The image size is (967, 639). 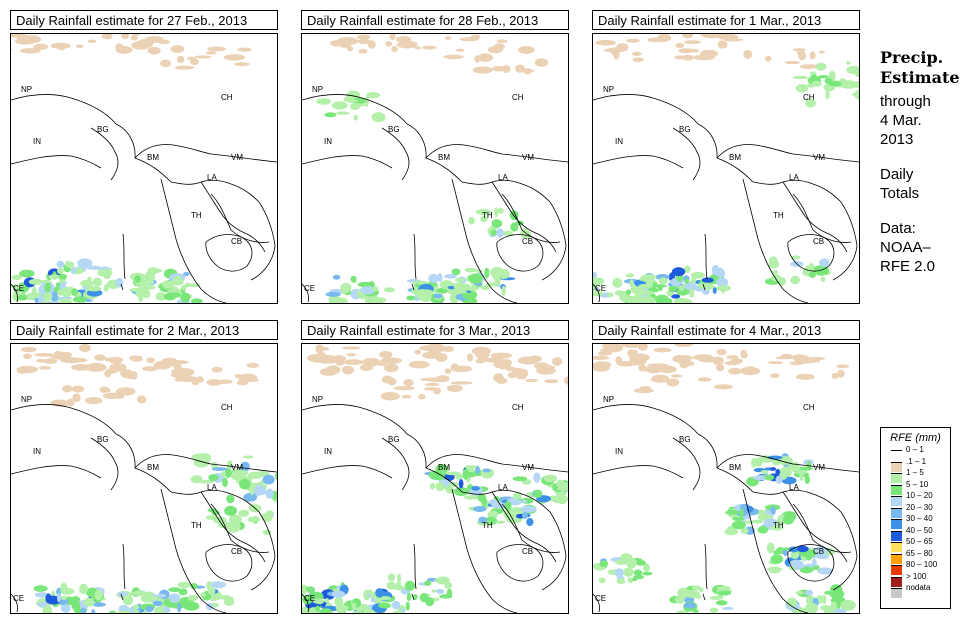 I want to click on side-date-2: 2013, so click(x=897, y=139).